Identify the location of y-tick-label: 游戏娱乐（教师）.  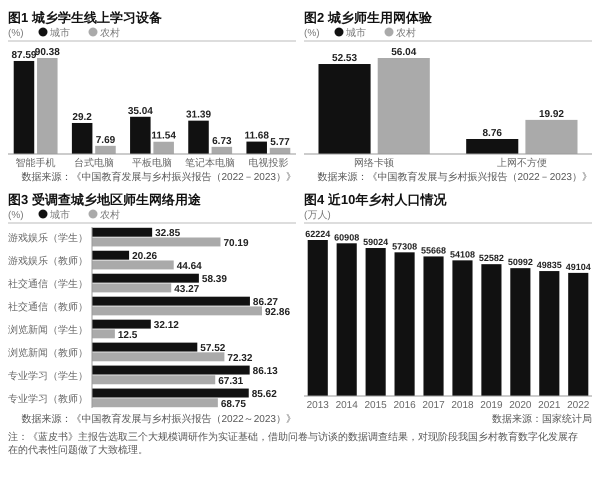
(48, 261).